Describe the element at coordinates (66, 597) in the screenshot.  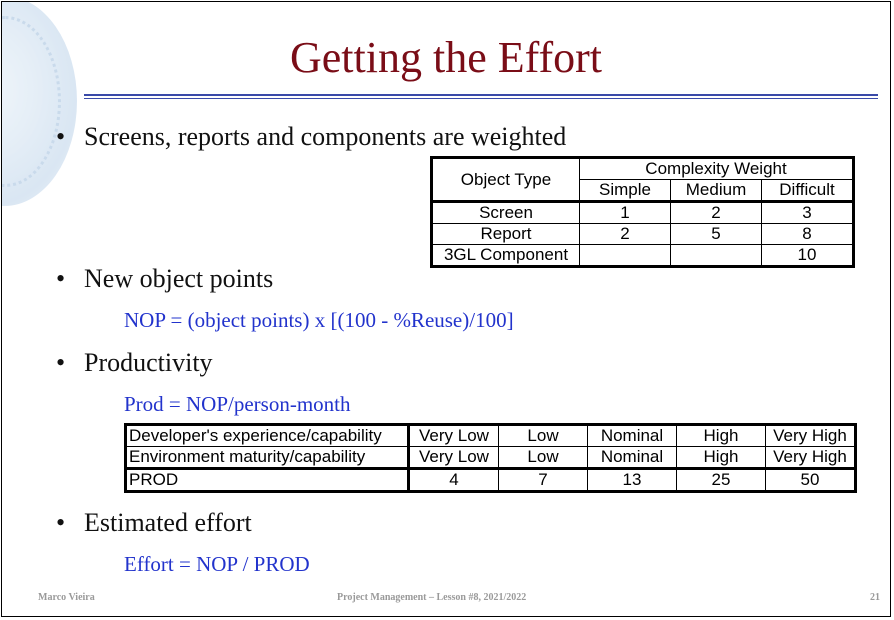
I see `footer-author: Marco Vieira` at that location.